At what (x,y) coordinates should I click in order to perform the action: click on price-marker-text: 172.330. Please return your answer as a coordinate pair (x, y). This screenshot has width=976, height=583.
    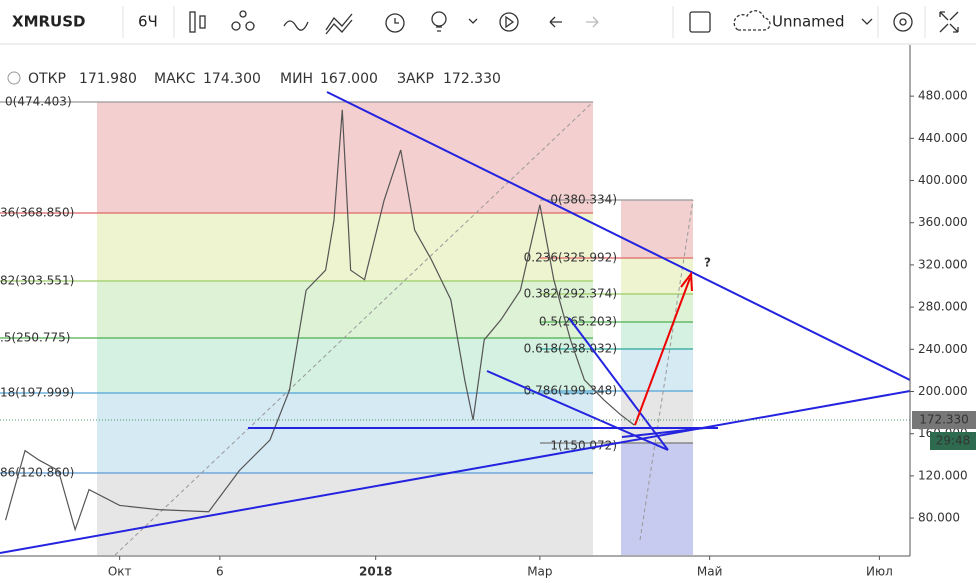
    Looking at the image, I should click on (944, 420).